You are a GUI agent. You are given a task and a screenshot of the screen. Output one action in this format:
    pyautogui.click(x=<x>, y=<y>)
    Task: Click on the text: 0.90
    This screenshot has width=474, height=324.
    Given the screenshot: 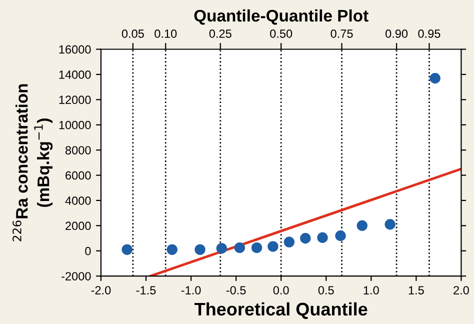 What is the action you would take?
    pyautogui.click(x=397, y=33)
    